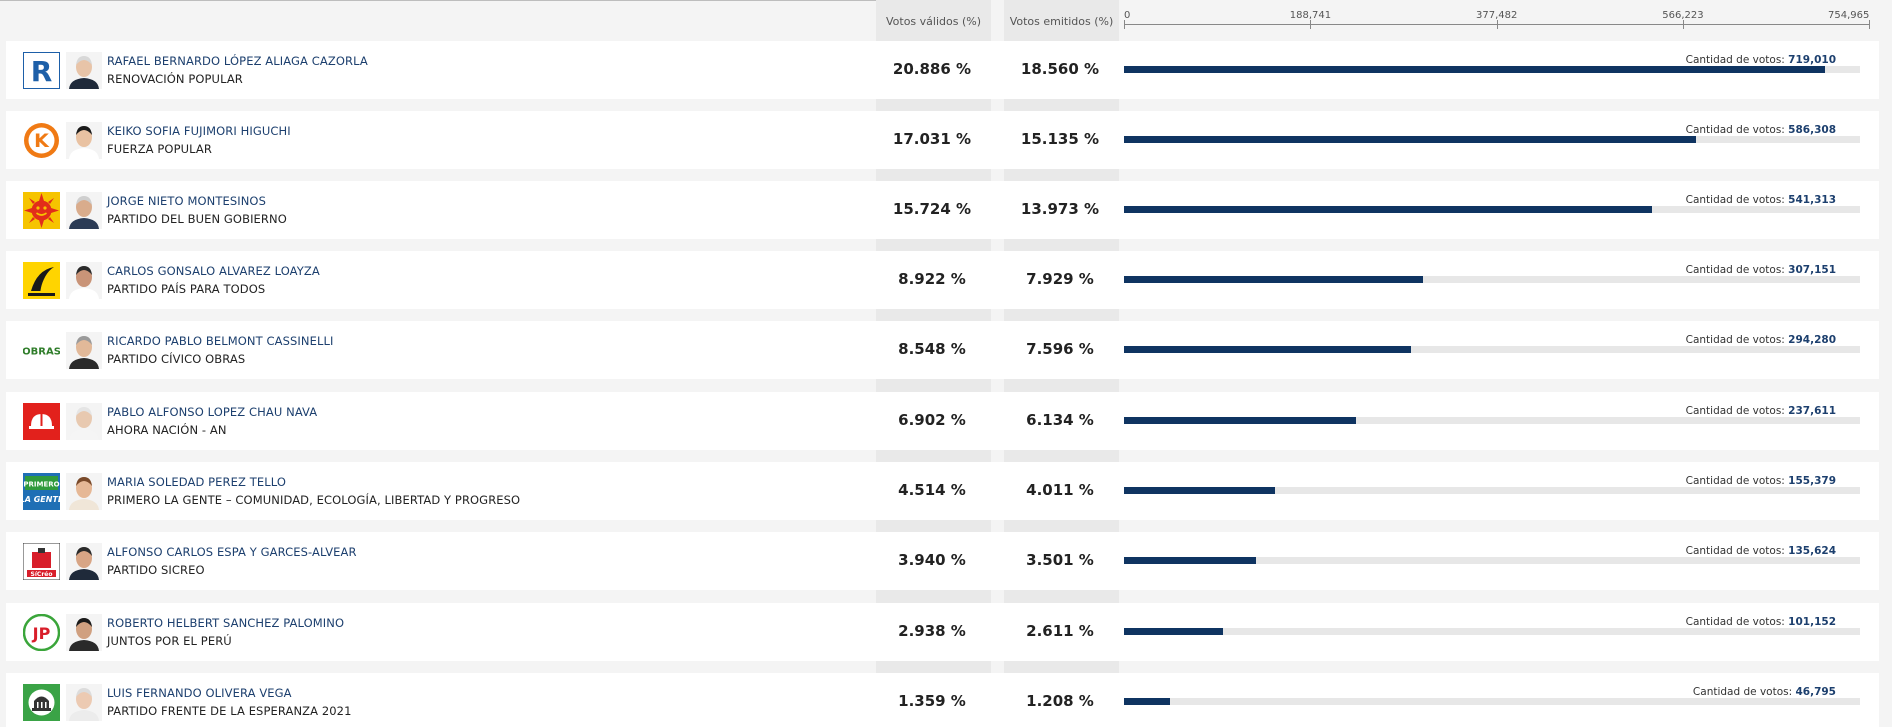 This screenshot has height=727, width=1892. I want to click on valid-votes-percent: 8.548 %, so click(932, 349).